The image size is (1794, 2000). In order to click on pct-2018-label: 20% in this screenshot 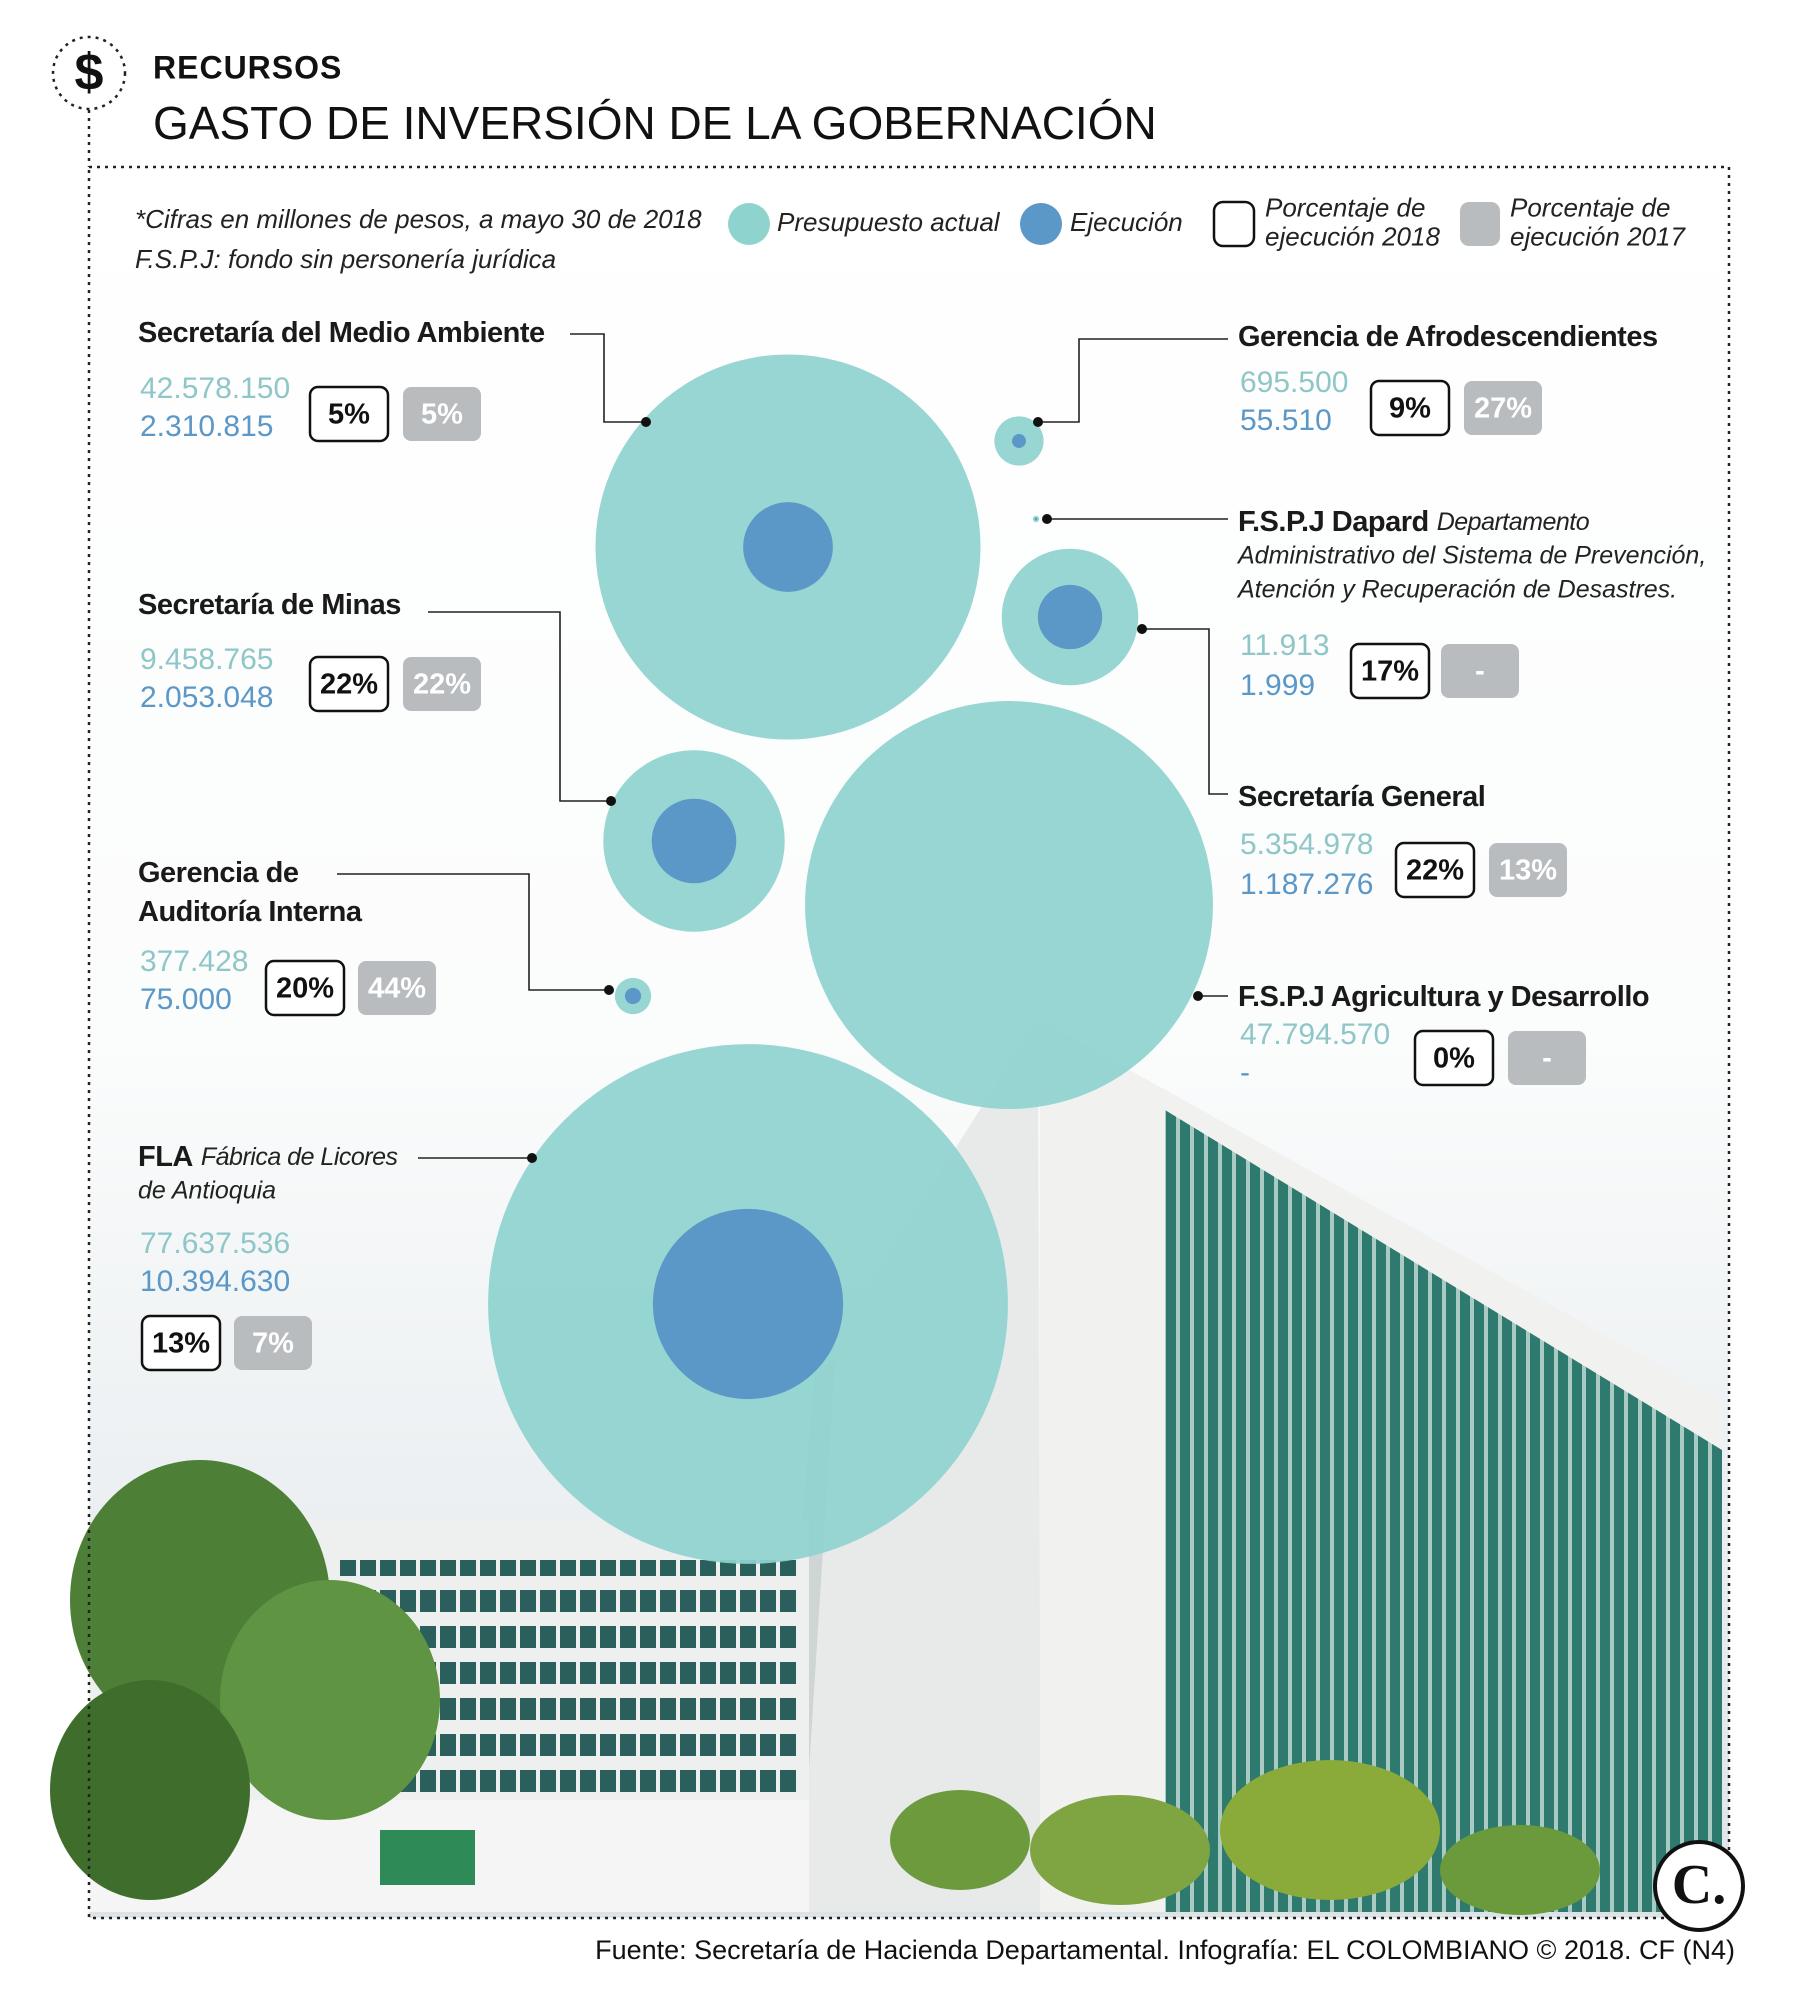, I will do `click(305, 989)`.